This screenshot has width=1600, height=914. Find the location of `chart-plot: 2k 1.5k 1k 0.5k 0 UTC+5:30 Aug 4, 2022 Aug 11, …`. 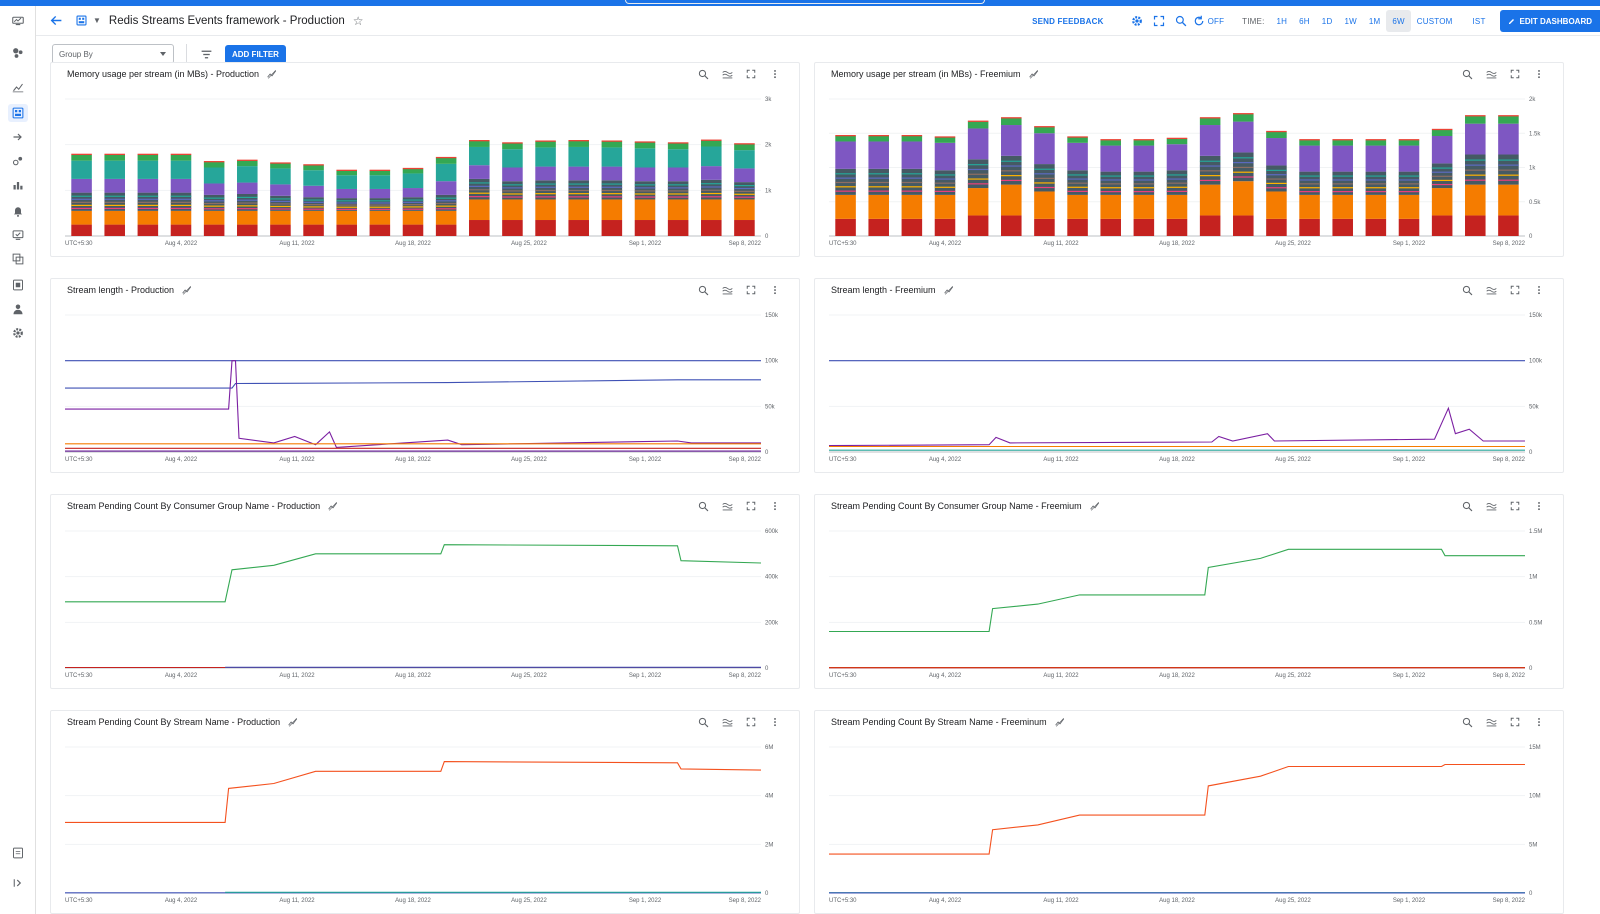

chart-plot: 2k 1.5k 1k 0.5k 0 UTC+5:30 Aug 4, 2022 Aug 11, … is located at coordinates (1189, 172).